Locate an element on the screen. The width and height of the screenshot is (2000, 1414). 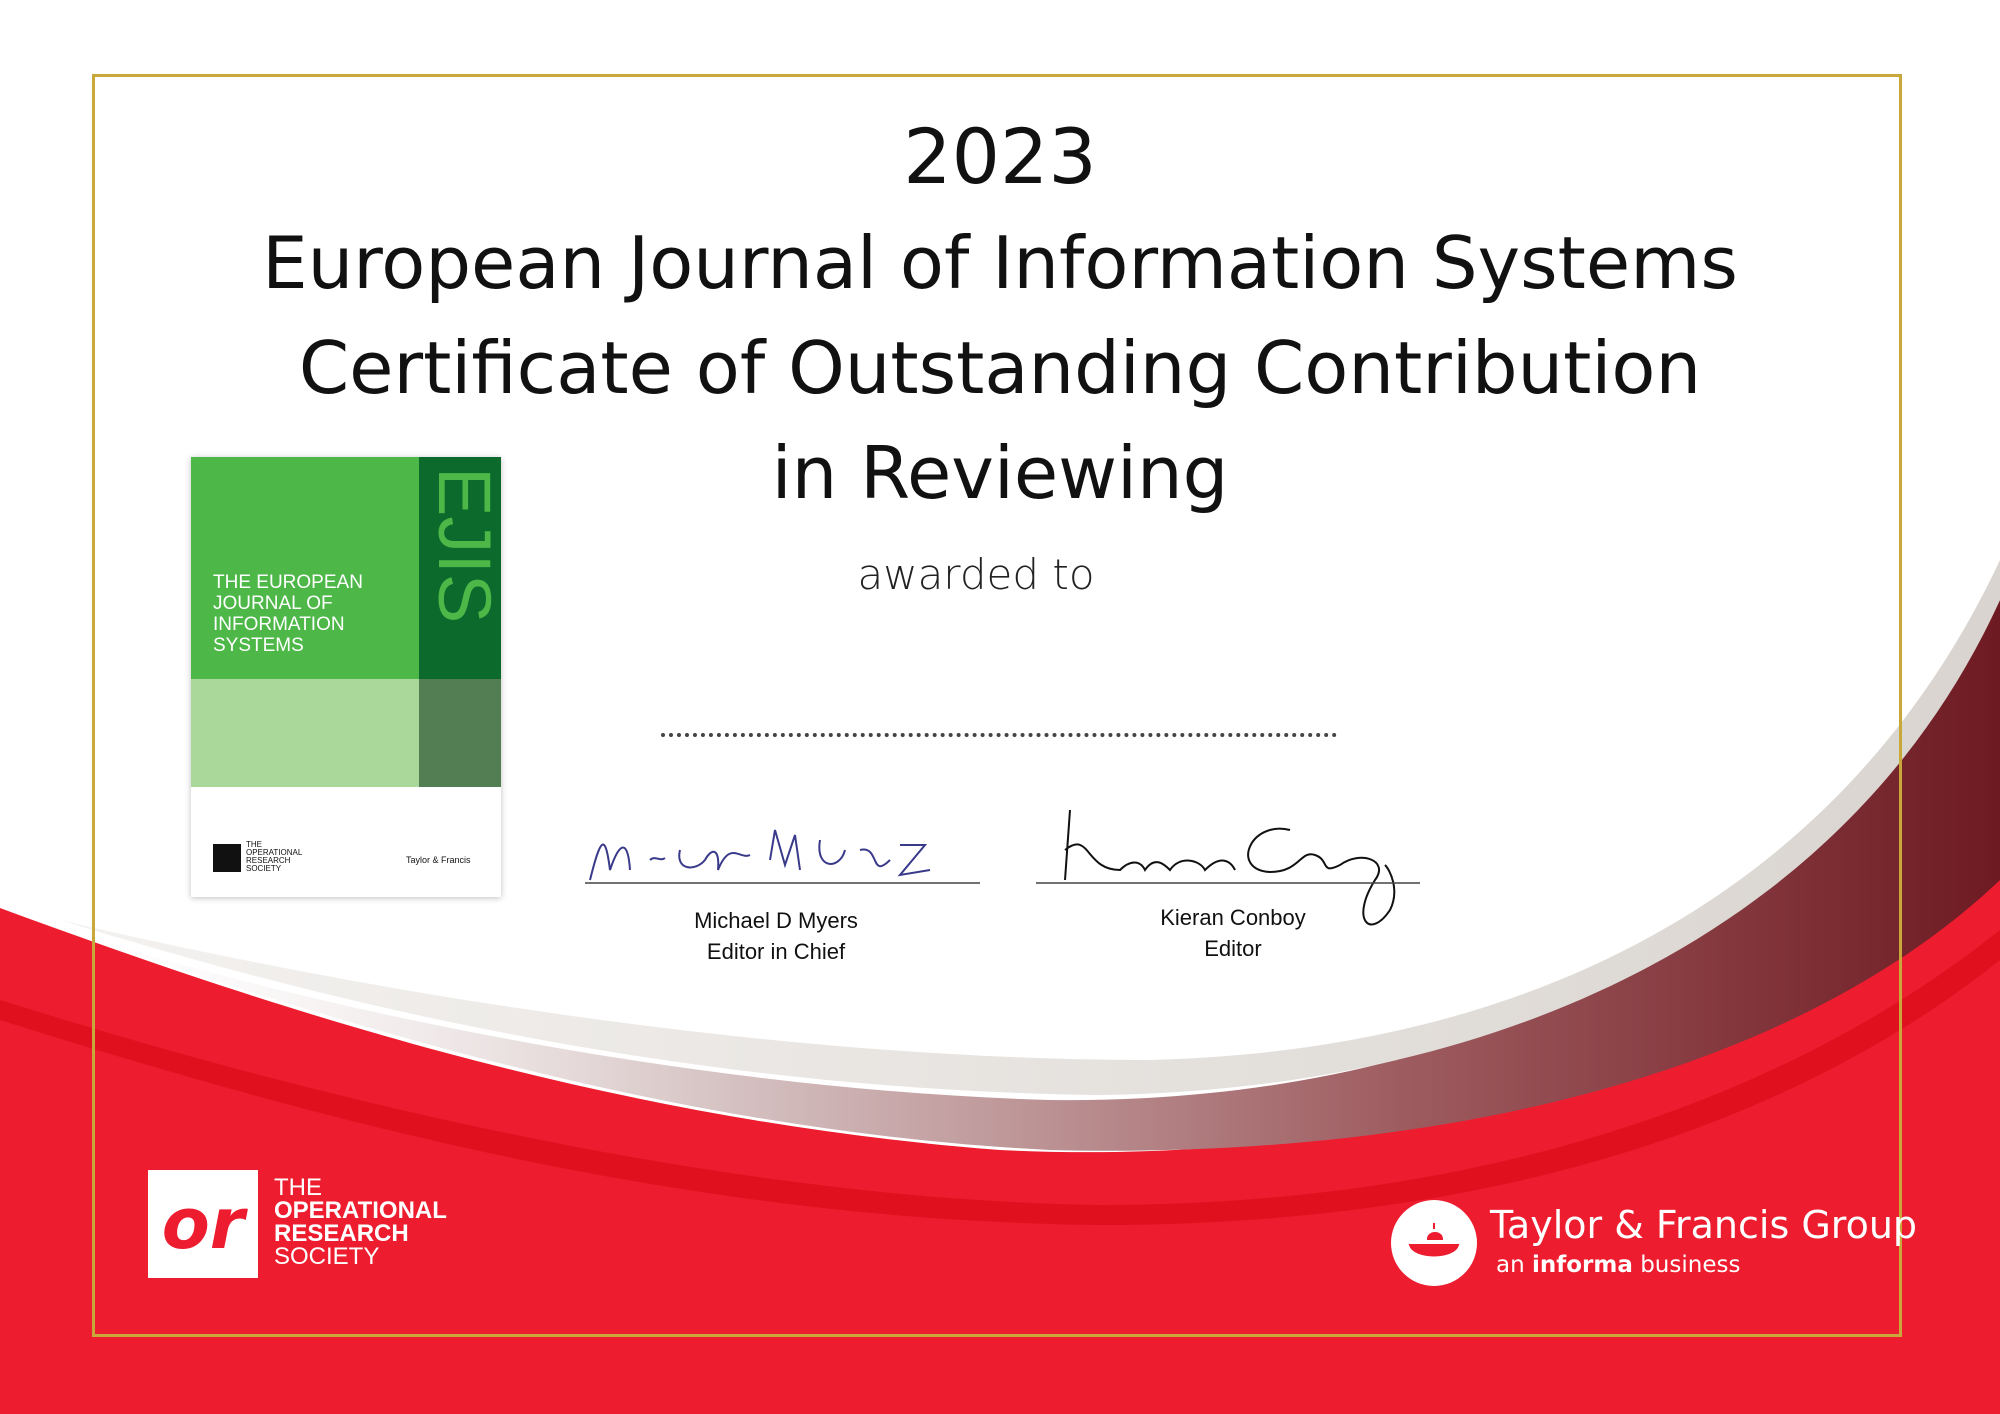
society-line: SOCIETY is located at coordinates (327, 1256).